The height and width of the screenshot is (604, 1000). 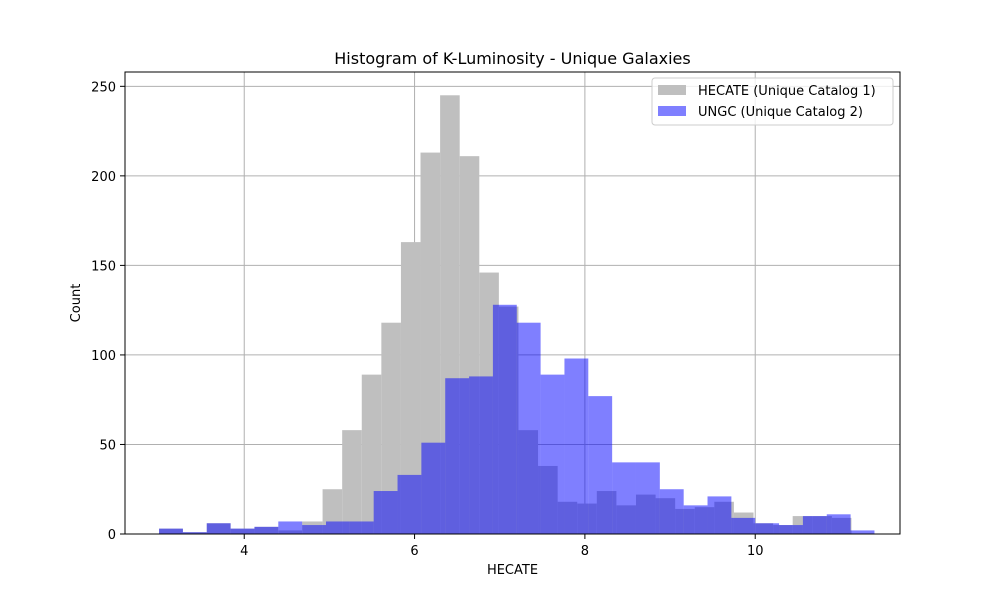 I want to click on legend-box, so click(x=772, y=101).